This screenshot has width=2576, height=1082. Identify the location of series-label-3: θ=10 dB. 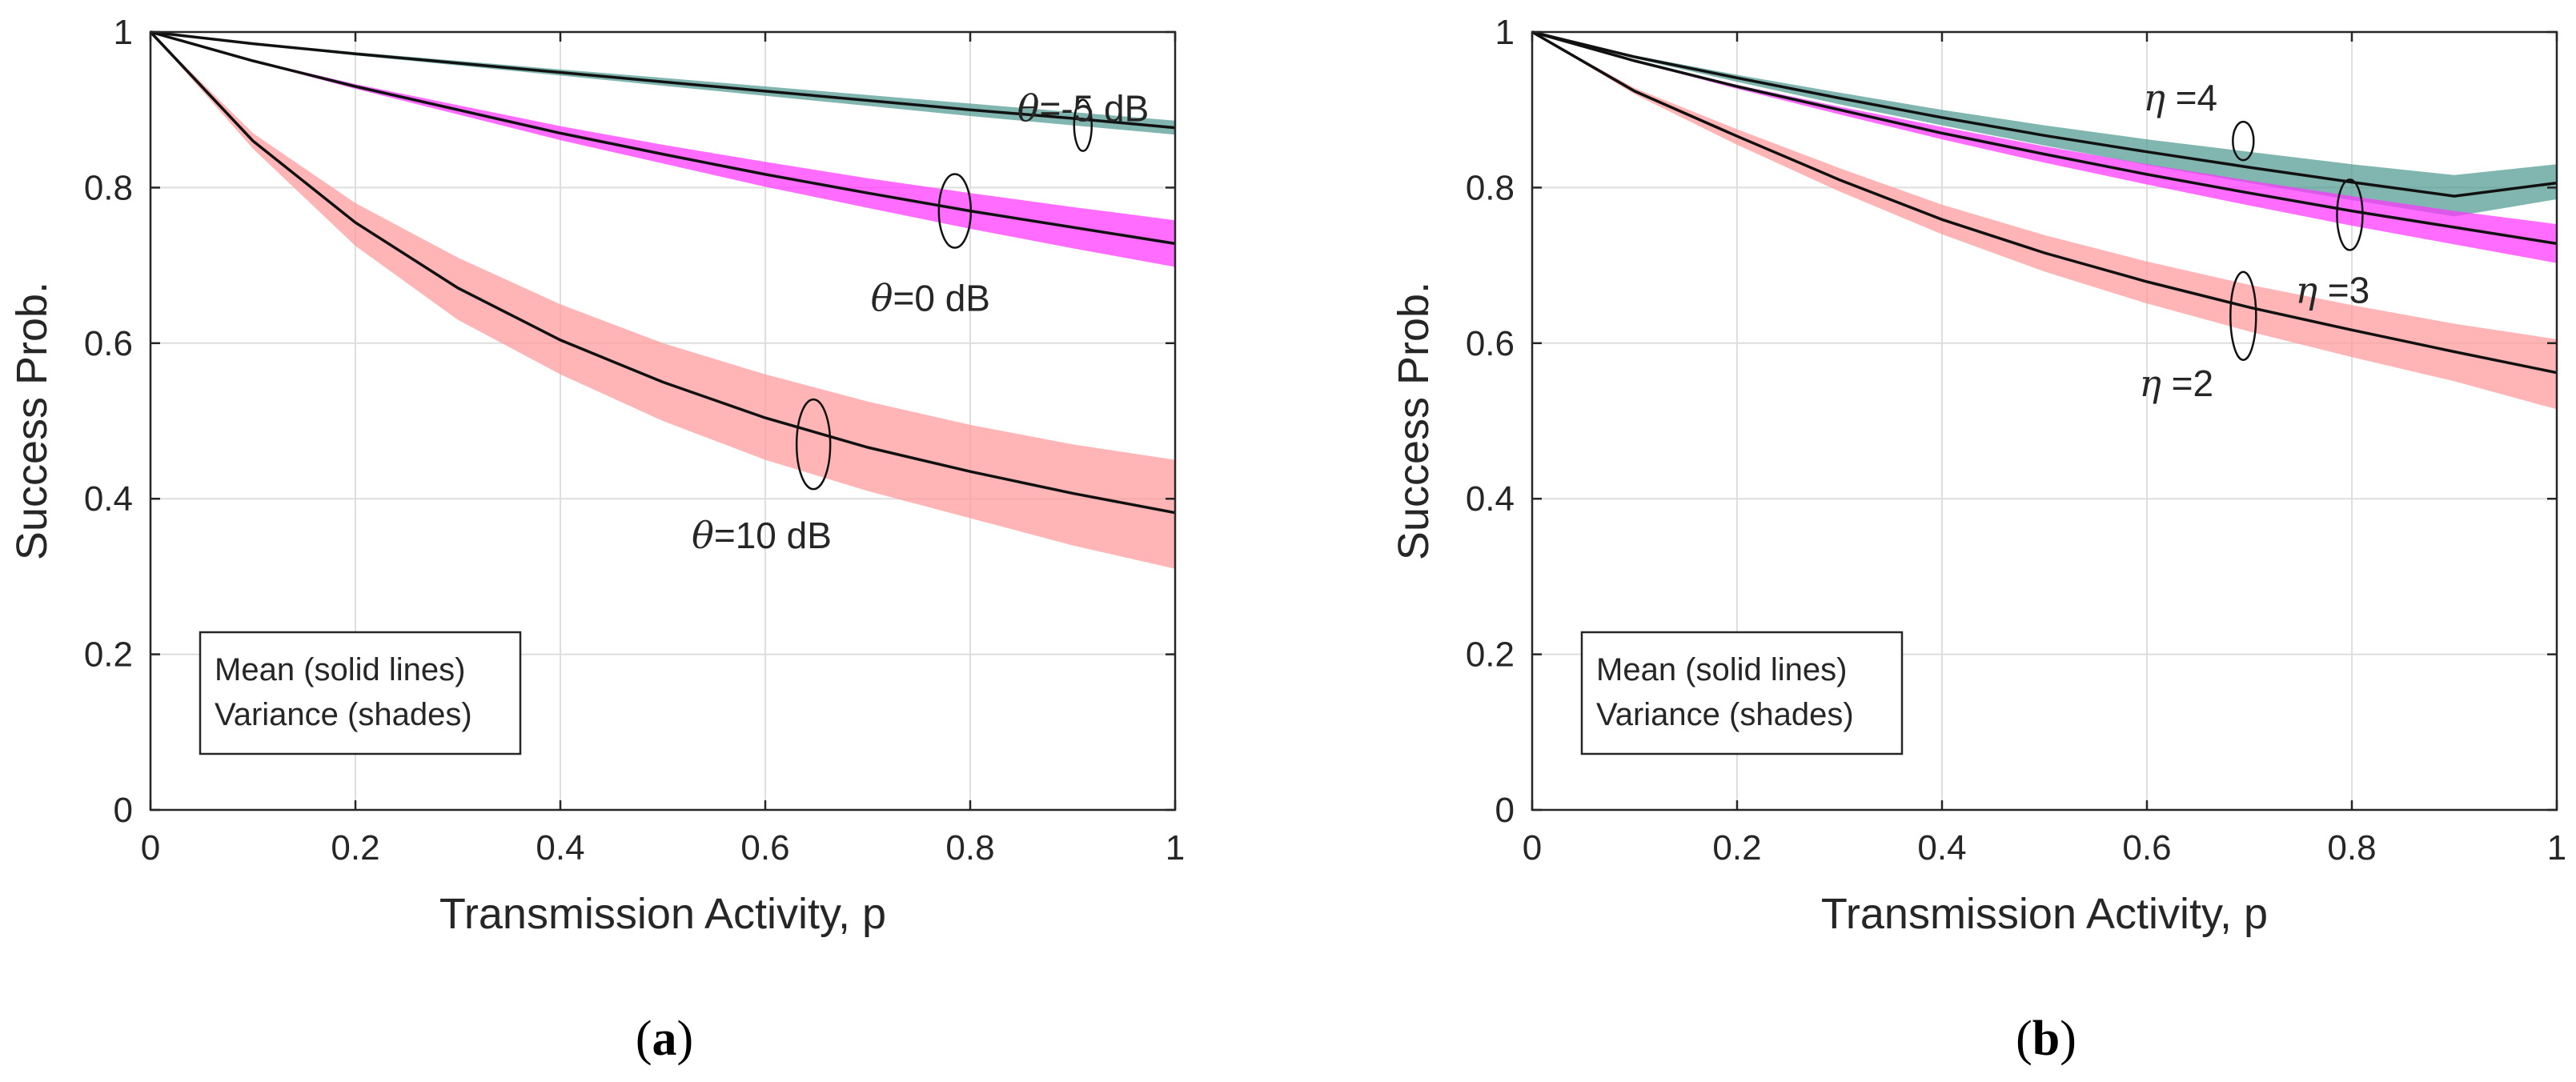
(762, 535).